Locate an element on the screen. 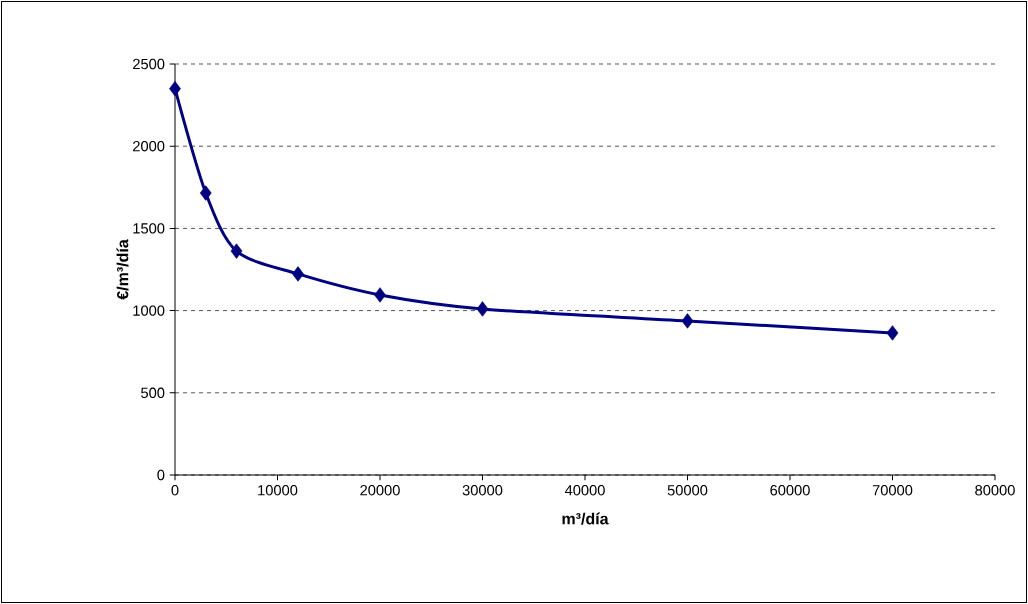 The height and width of the screenshot is (604, 1028). x-tick-label: 50000 is located at coordinates (687, 490).